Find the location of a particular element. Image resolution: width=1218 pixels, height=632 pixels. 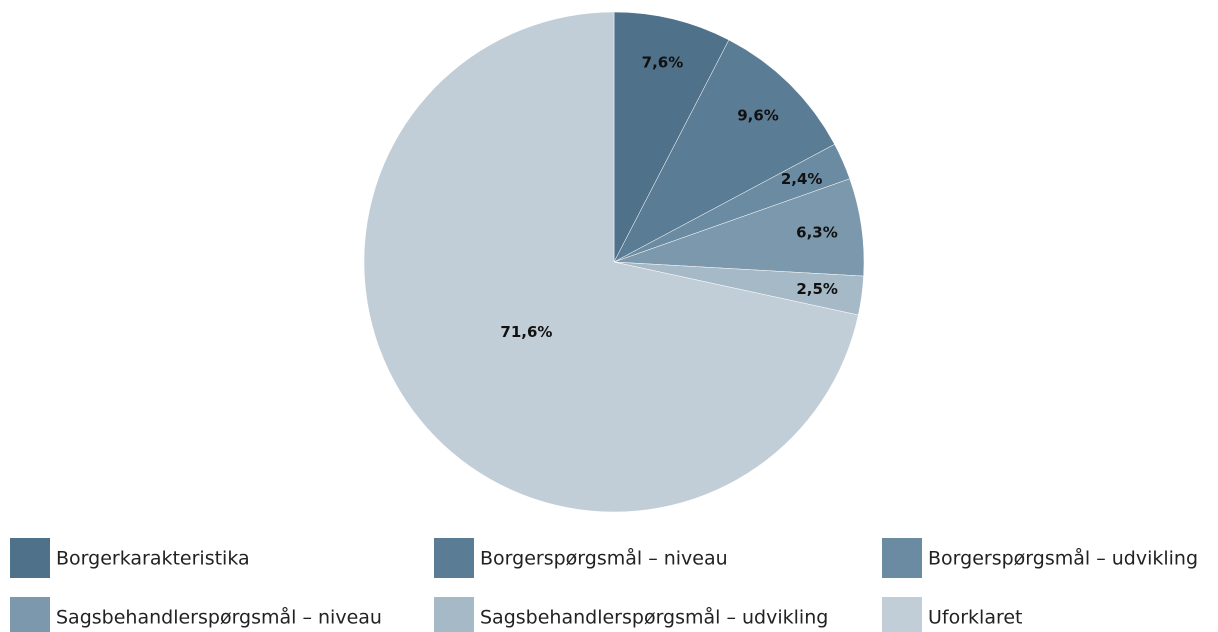

data-label: 2,5% is located at coordinates (817, 289).